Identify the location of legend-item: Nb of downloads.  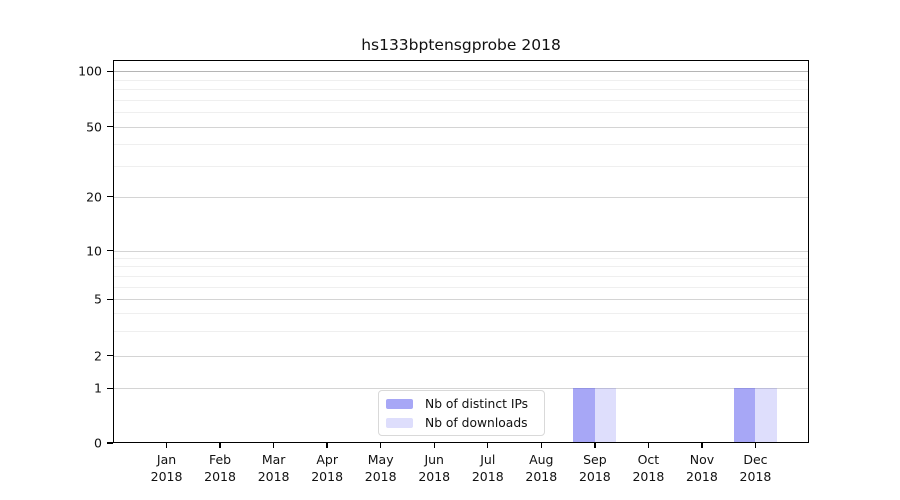
(465, 422).